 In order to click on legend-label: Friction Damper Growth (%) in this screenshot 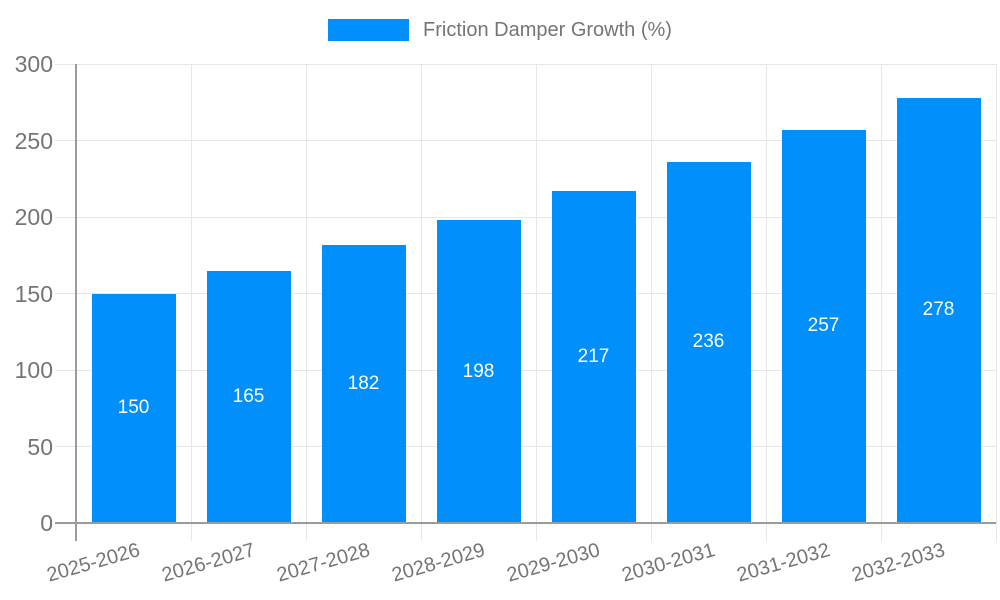, I will do `click(547, 30)`.